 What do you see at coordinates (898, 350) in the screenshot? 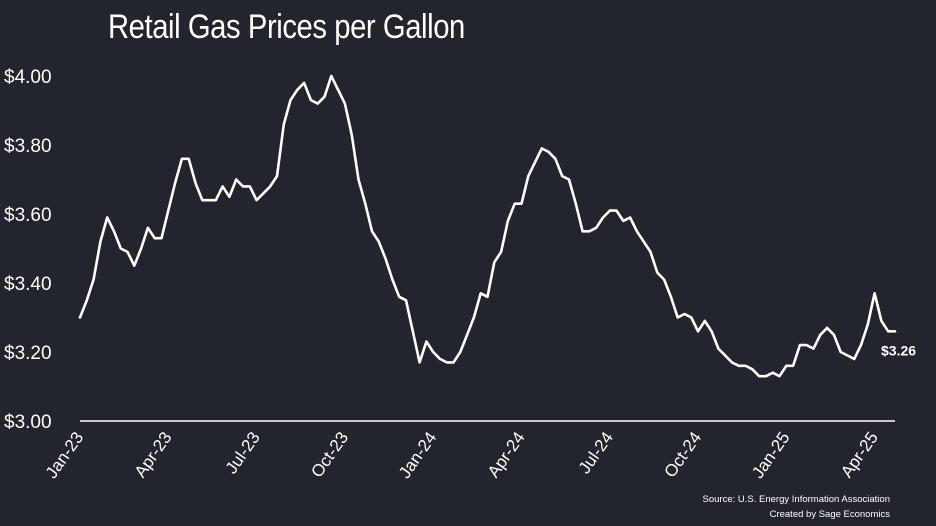
I see `last-value-label: $3.26` at bounding box center [898, 350].